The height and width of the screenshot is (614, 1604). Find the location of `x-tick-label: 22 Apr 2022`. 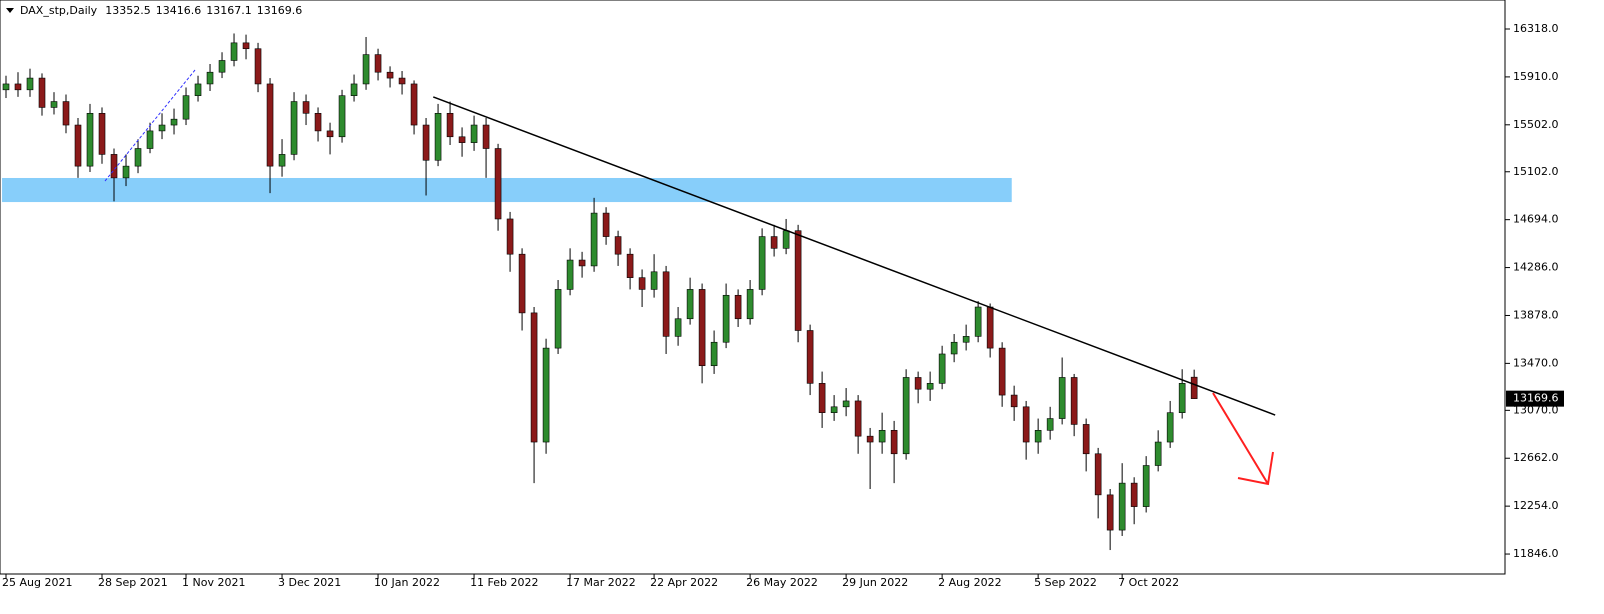

x-tick-label: 22 Apr 2022 is located at coordinates (684, 582).